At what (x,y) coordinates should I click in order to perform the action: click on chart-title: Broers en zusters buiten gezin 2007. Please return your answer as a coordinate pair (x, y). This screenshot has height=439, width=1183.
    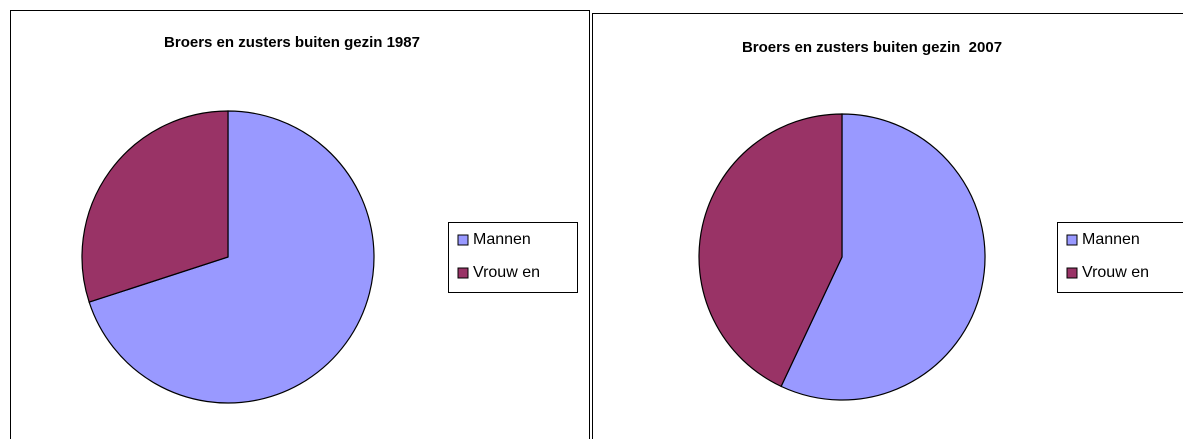
    Looking at the image, I should click on (872, 47).